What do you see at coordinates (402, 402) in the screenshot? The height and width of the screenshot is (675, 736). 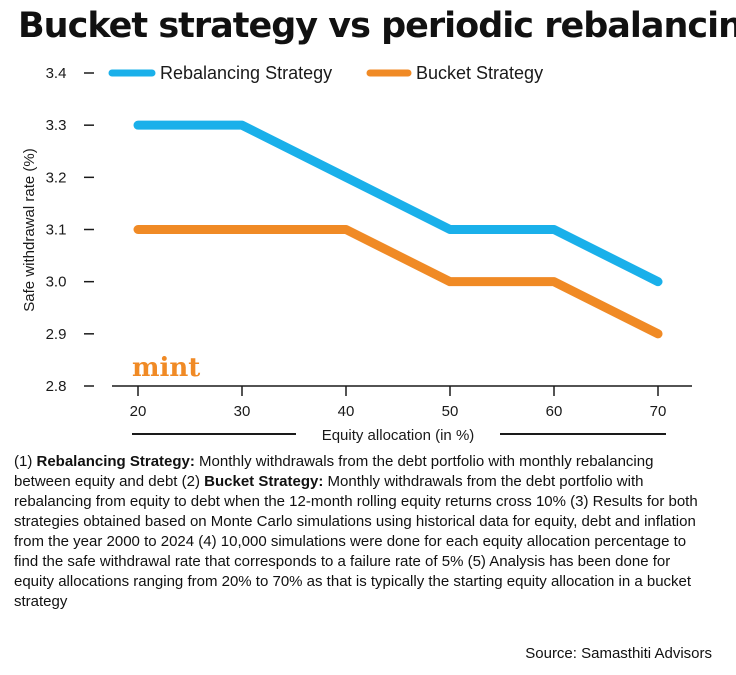 I see `x-axis: 20 30 40 50 60 70` at bounding box center [402, 402].